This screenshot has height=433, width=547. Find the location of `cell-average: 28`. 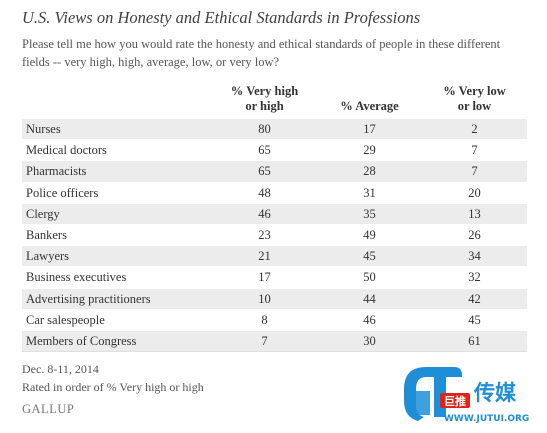

cell-average: 28 is located at coordinates (369, 171).